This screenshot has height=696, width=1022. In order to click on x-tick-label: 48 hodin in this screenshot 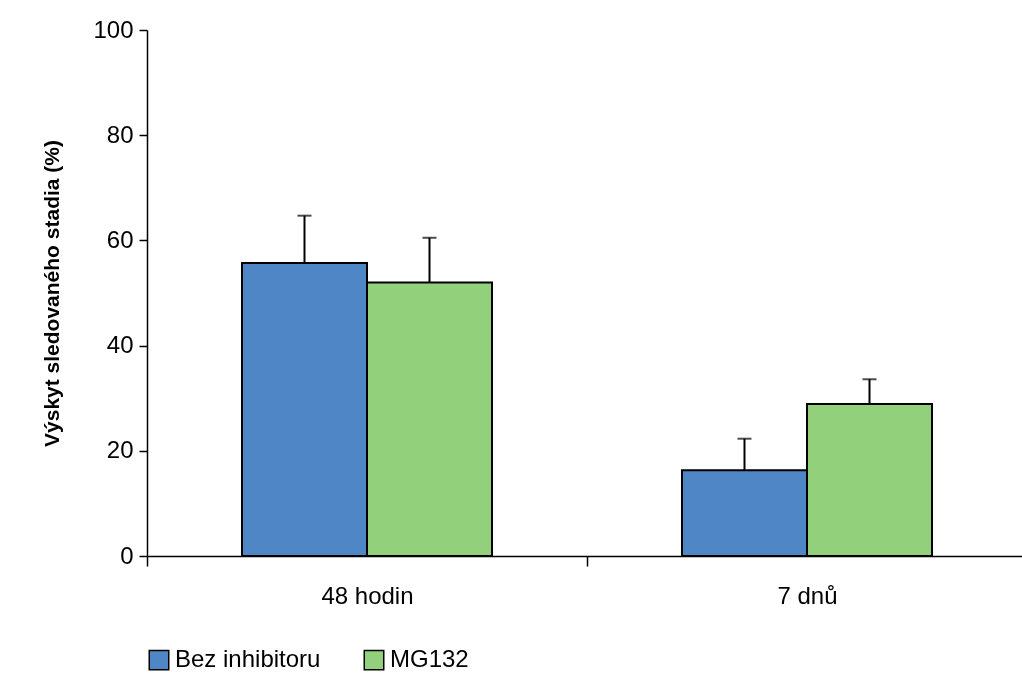, I will do `click(367, 595)`.